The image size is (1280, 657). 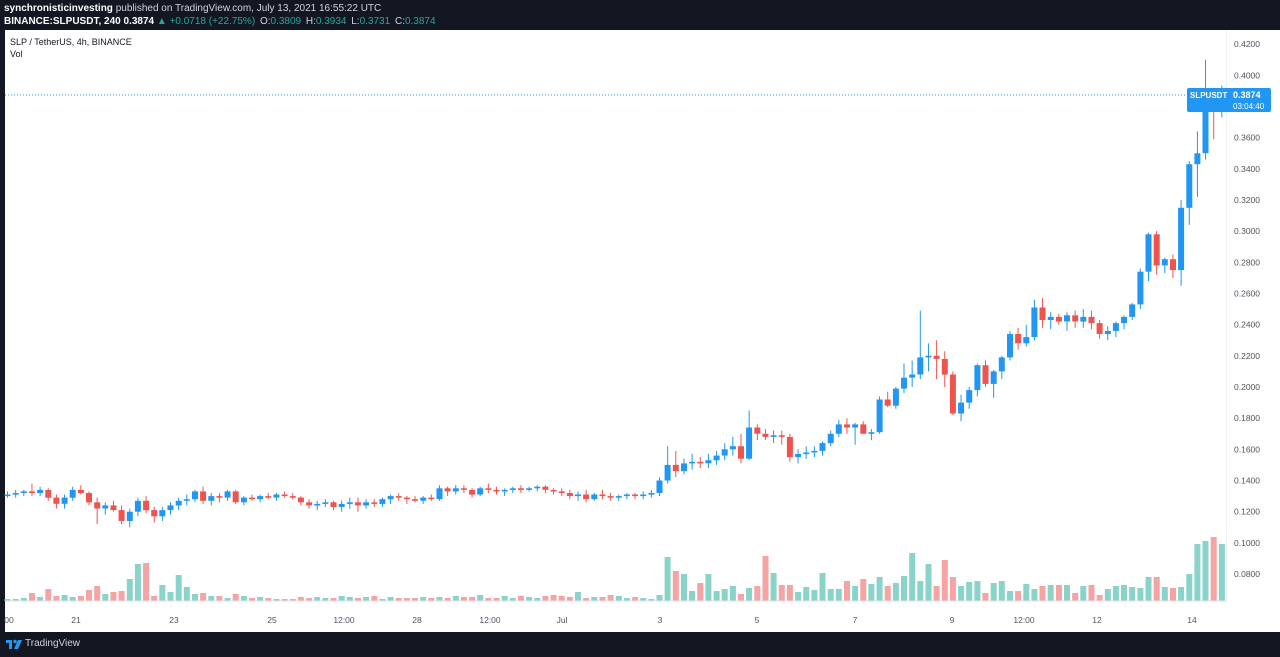 What do you see at coordinates (76, 620) in the screenshot?
I see `time-axis-label: 21` at bounding box center [76, 620].